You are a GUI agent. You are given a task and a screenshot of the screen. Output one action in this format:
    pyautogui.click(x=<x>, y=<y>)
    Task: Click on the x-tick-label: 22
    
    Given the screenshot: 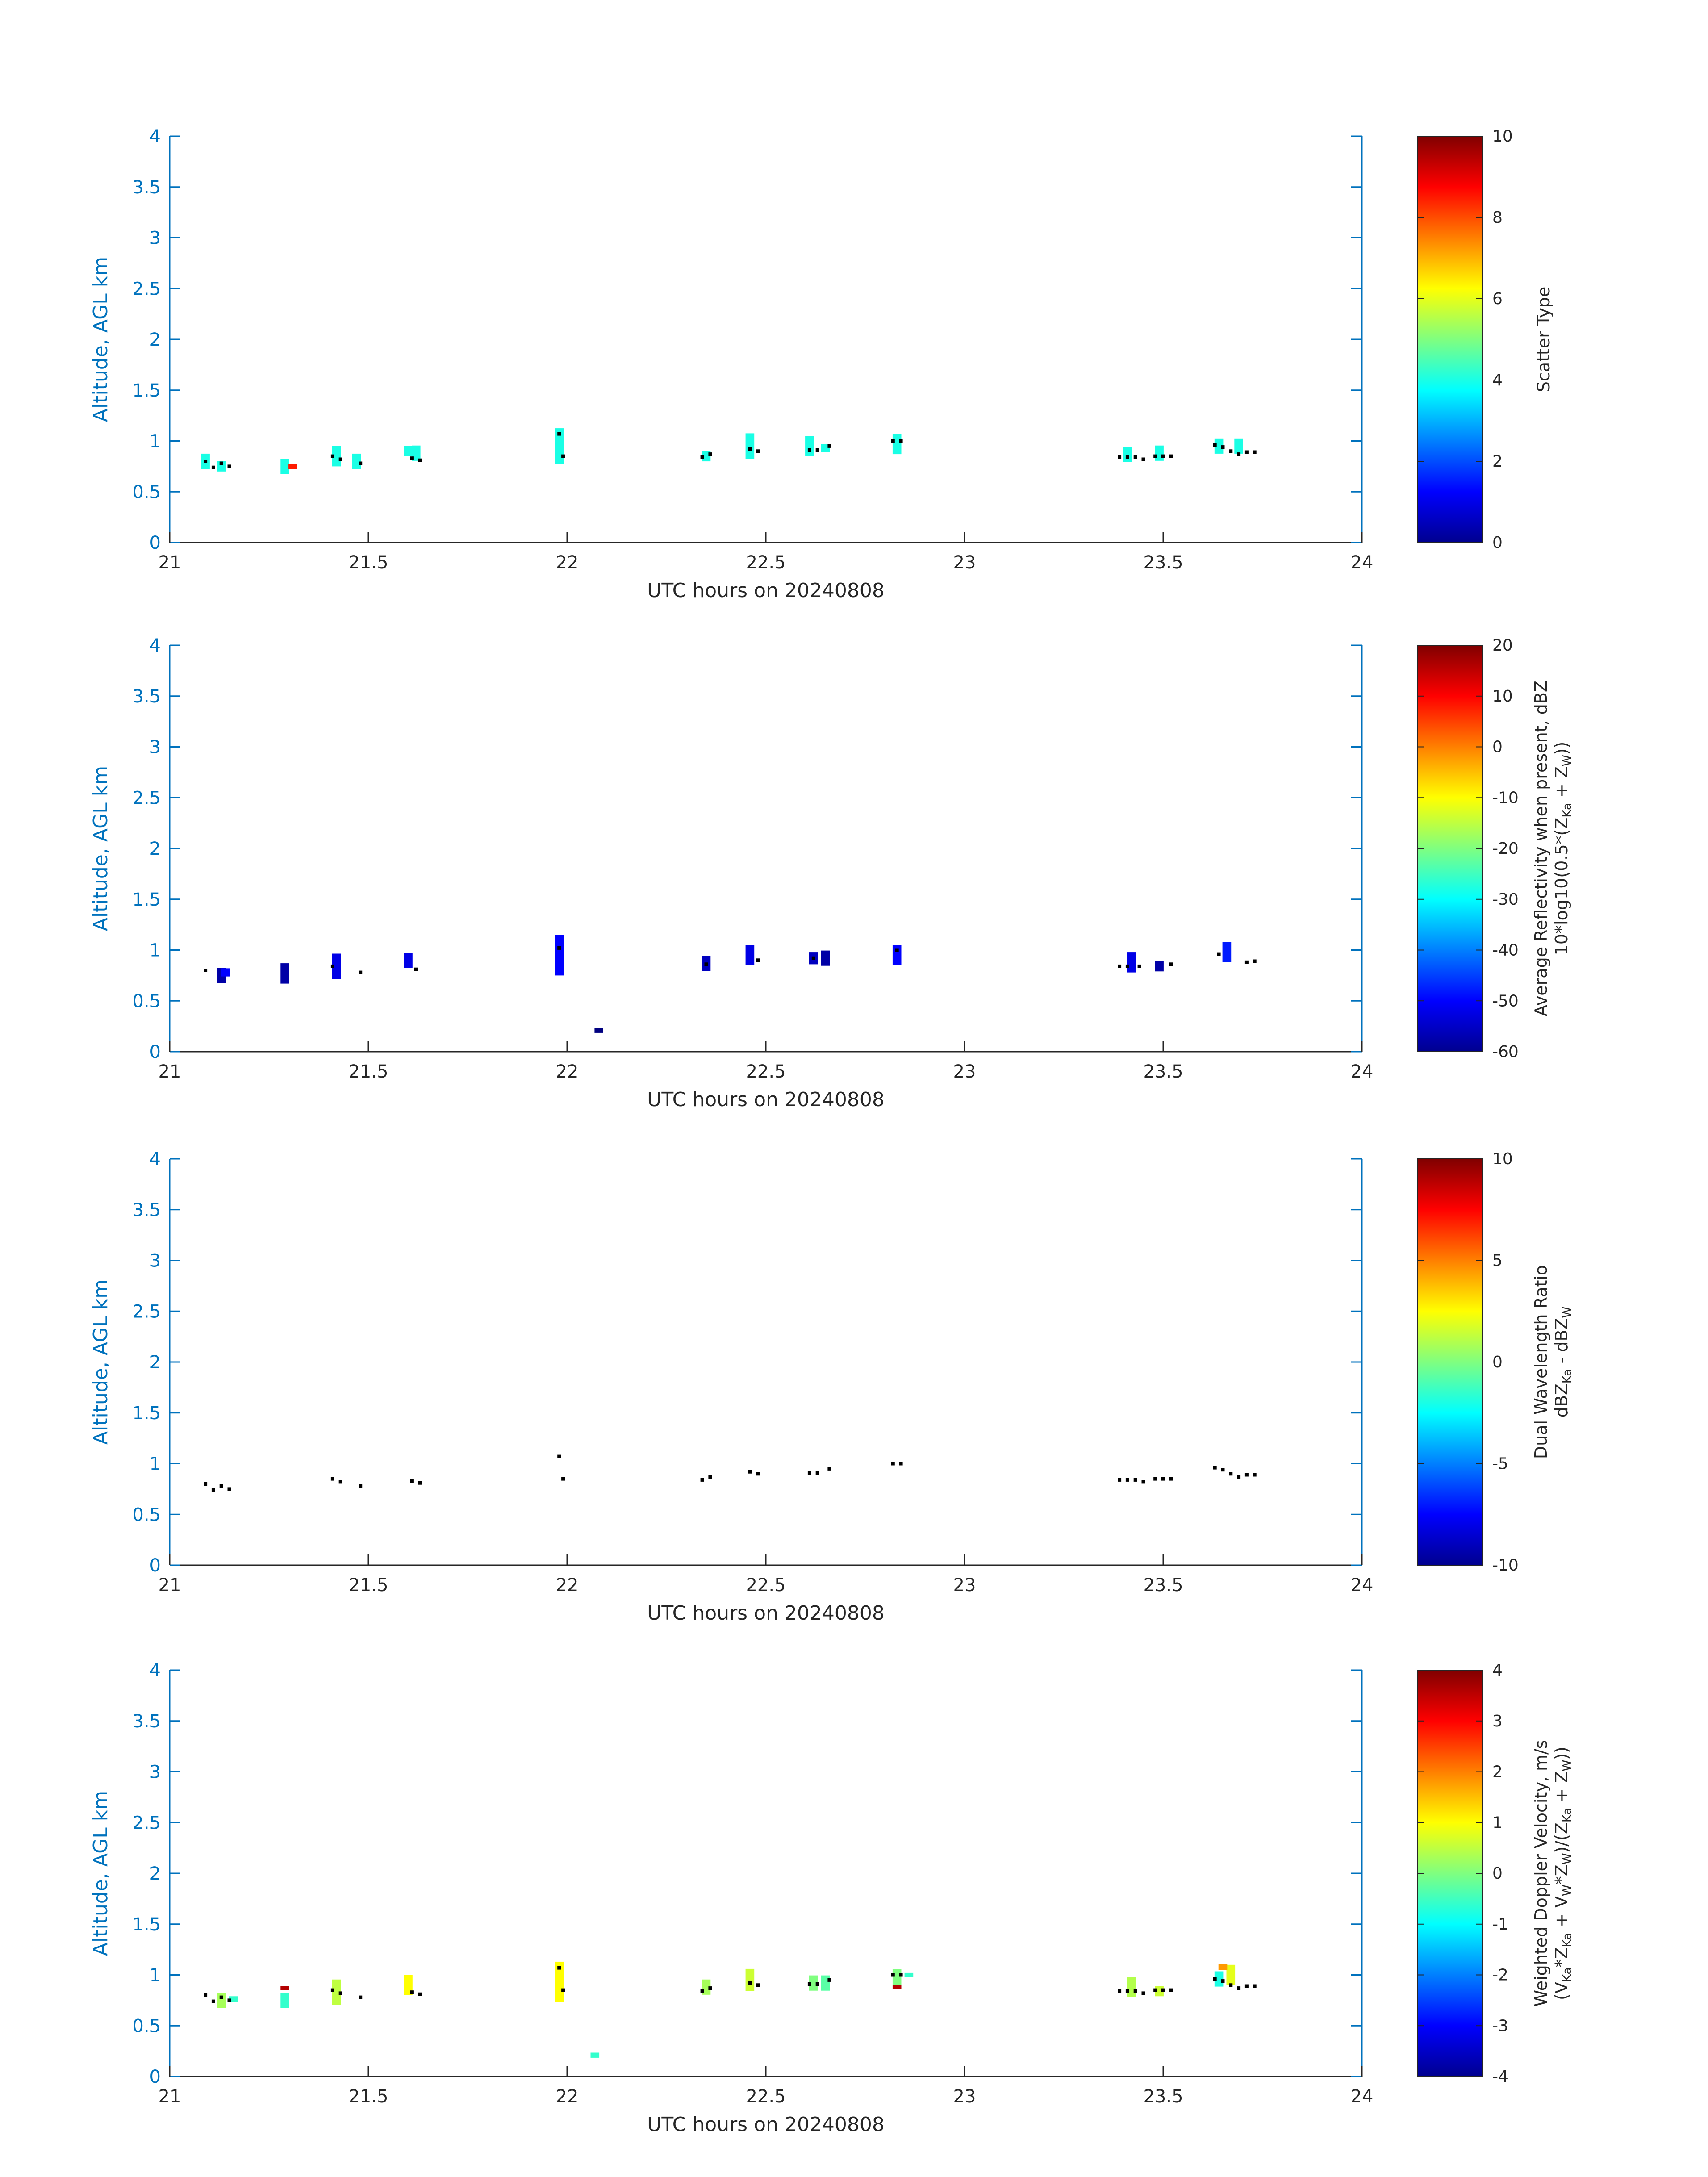 What is the action you would take?
    pyautogui.click(x=567, y=562)
    